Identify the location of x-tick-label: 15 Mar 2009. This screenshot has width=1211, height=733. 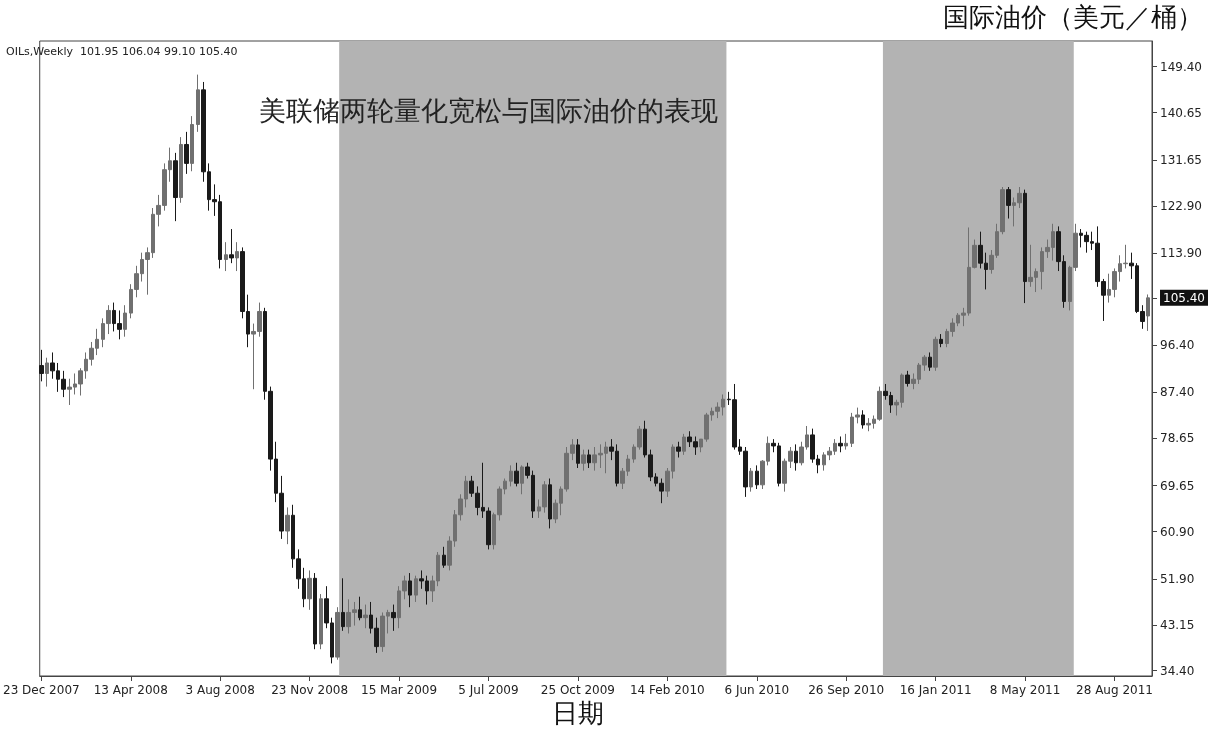
(399, 690).